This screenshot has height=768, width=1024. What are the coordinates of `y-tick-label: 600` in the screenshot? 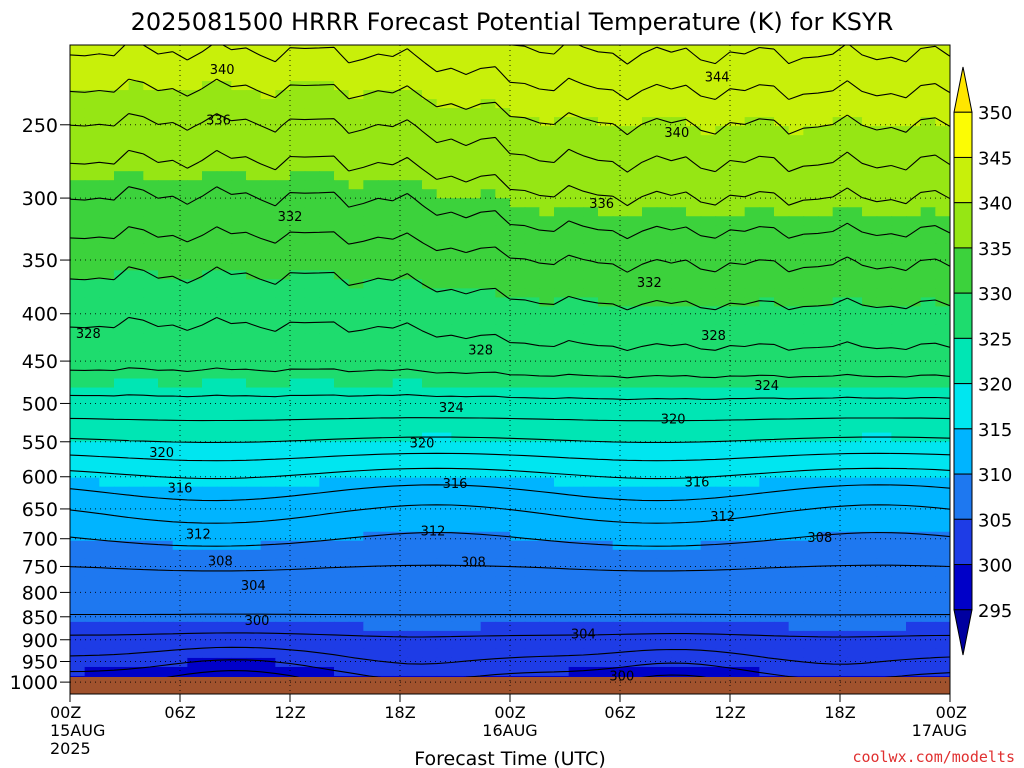 It's located at (40, 478).